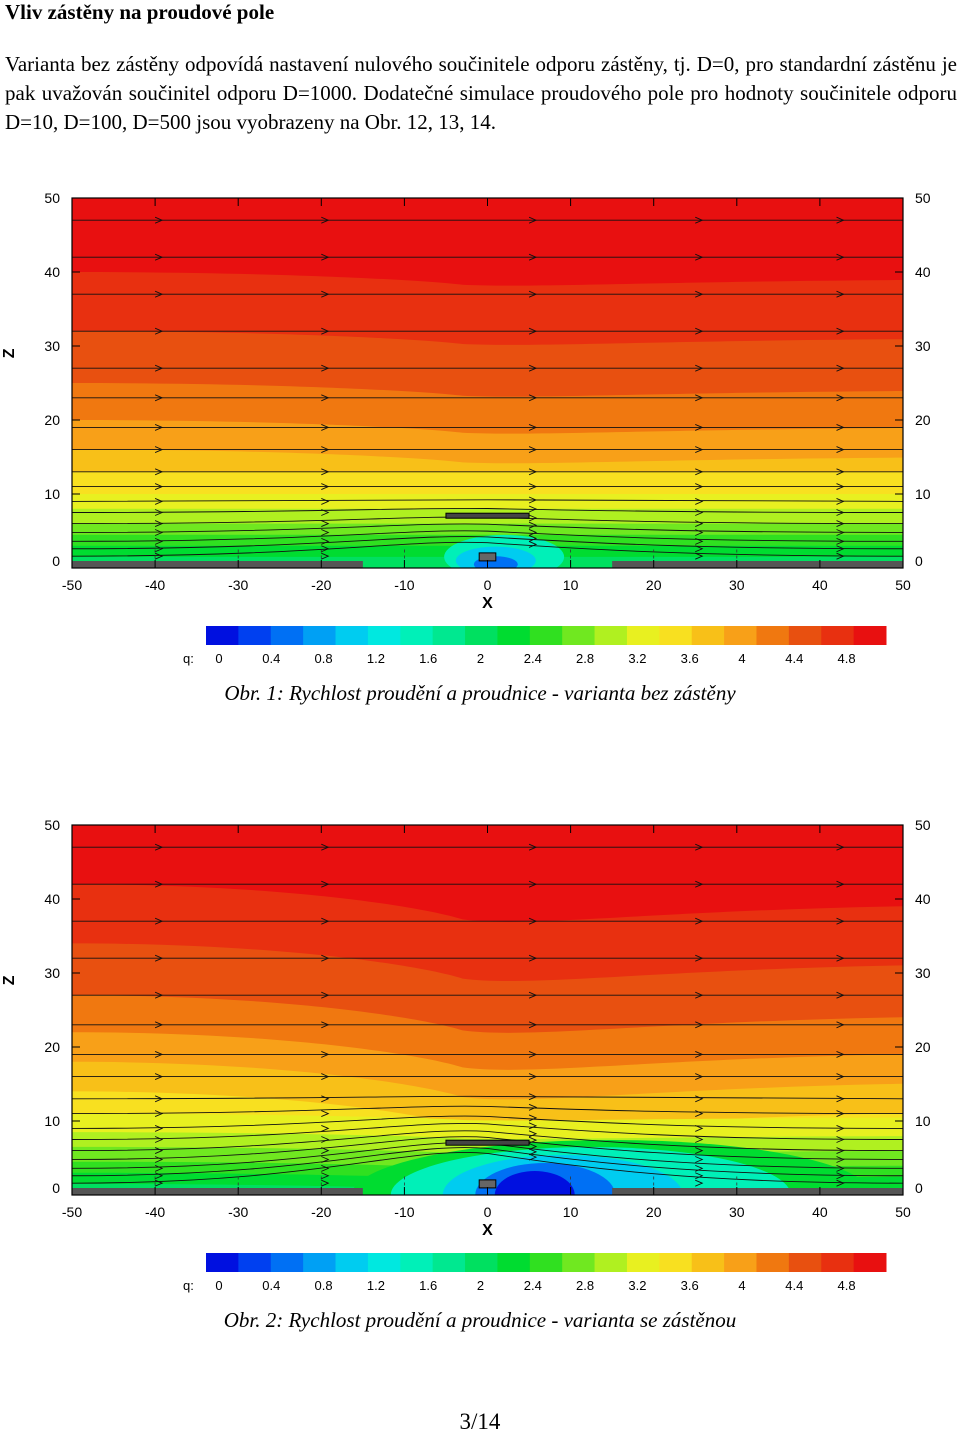  I want to click on z-tick-label-right: 10, so click(923, 494).